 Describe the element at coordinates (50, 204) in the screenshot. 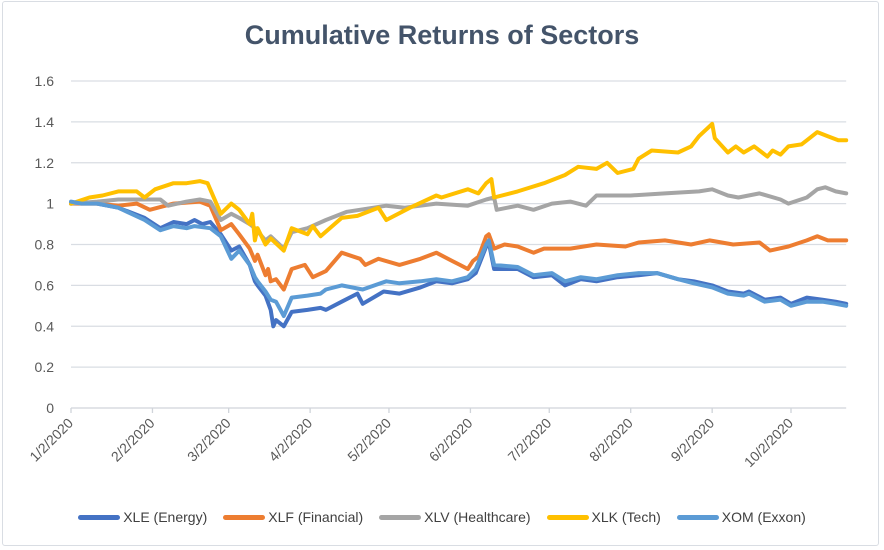

I see `y-tick-label: 1` at that location.